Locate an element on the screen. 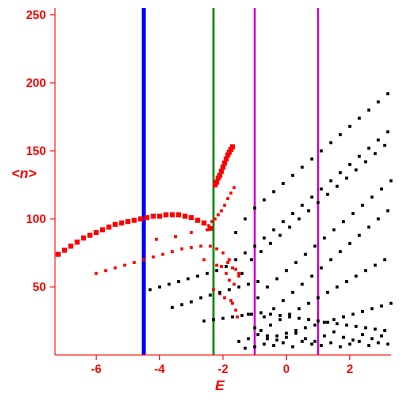  y-tick-label: 100 is located at coordinates (36, 219).